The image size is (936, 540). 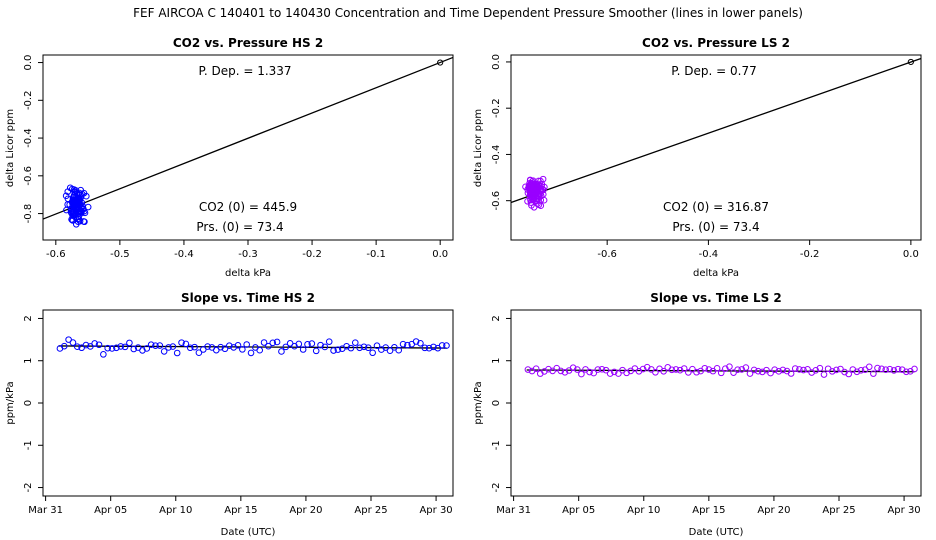 I want to click on x-tick-label: -0.6, so click(x=607, y=254).